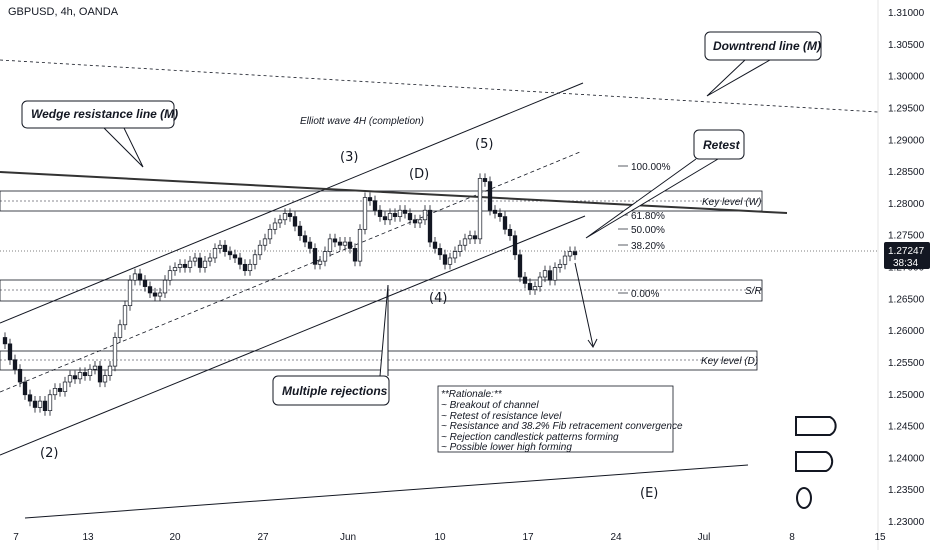  Describe the element at coordinates (123, 147) in the screenshot. I see `wedge-callout-pointer` at that location.